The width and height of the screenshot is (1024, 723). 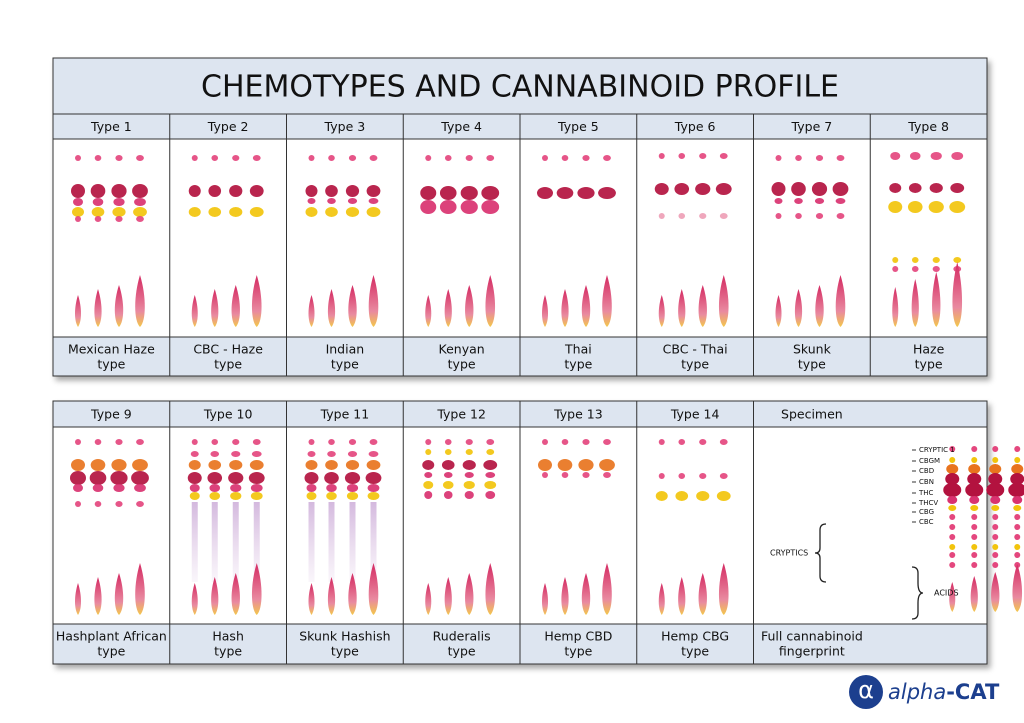 I want to click on band-label: CBGM, so click(x=929, y=461).